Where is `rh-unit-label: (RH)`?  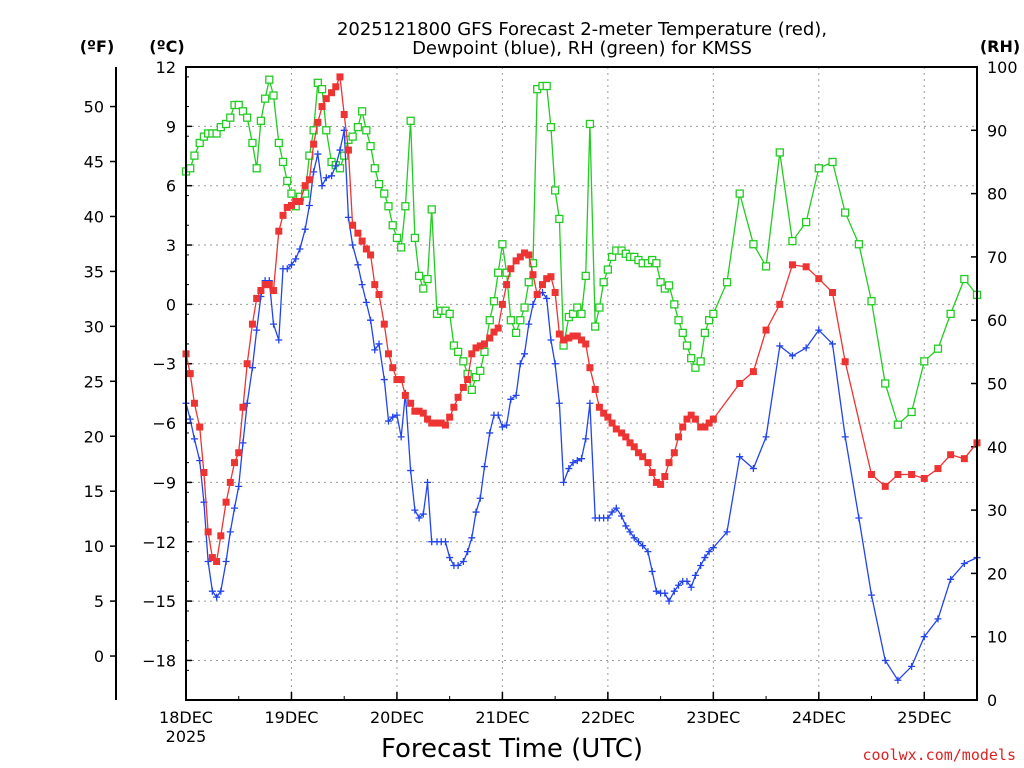
rh-unit-label: (RH) is located at coordinates (1000, 46).